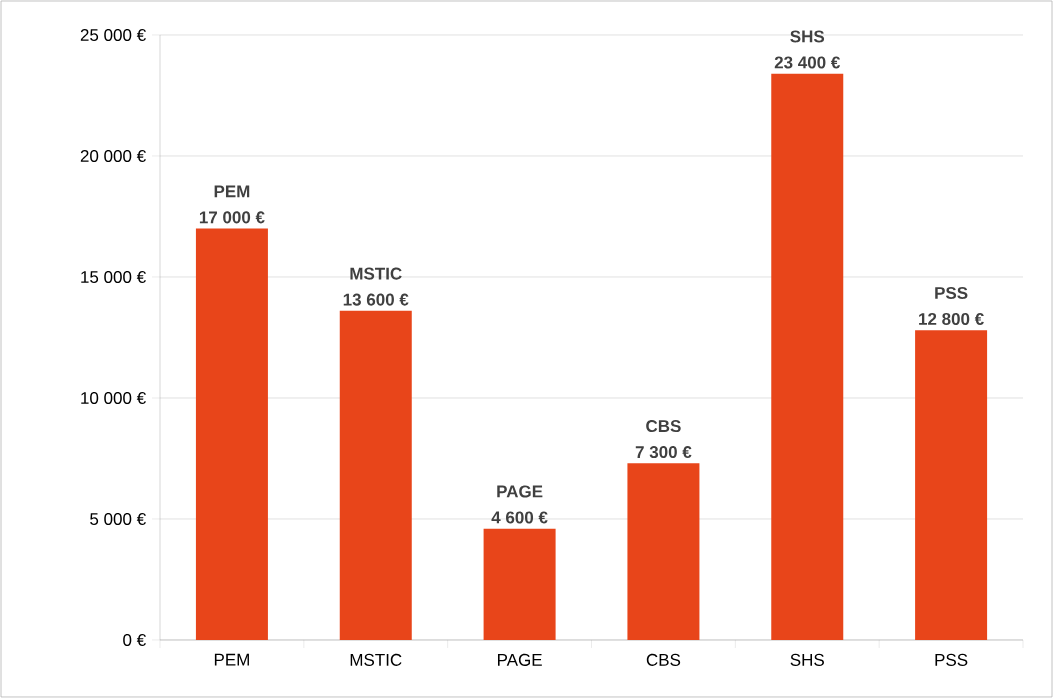 This screenshot has height=698, width=1053. I want to click on x-tick-label: PEM, so click(231, 659).